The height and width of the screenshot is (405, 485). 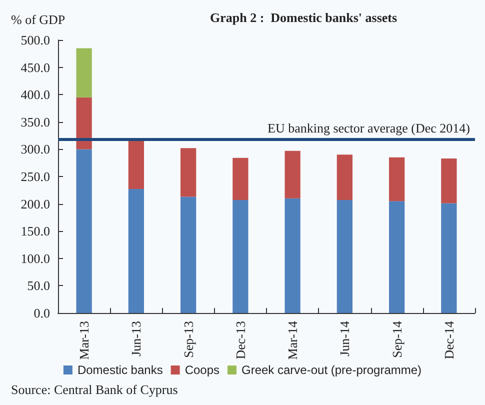 What do you see at coordinates (35, 231) in the screenshot?
I see `y-tick-label: 150.0` at bounding box center [35, 231].